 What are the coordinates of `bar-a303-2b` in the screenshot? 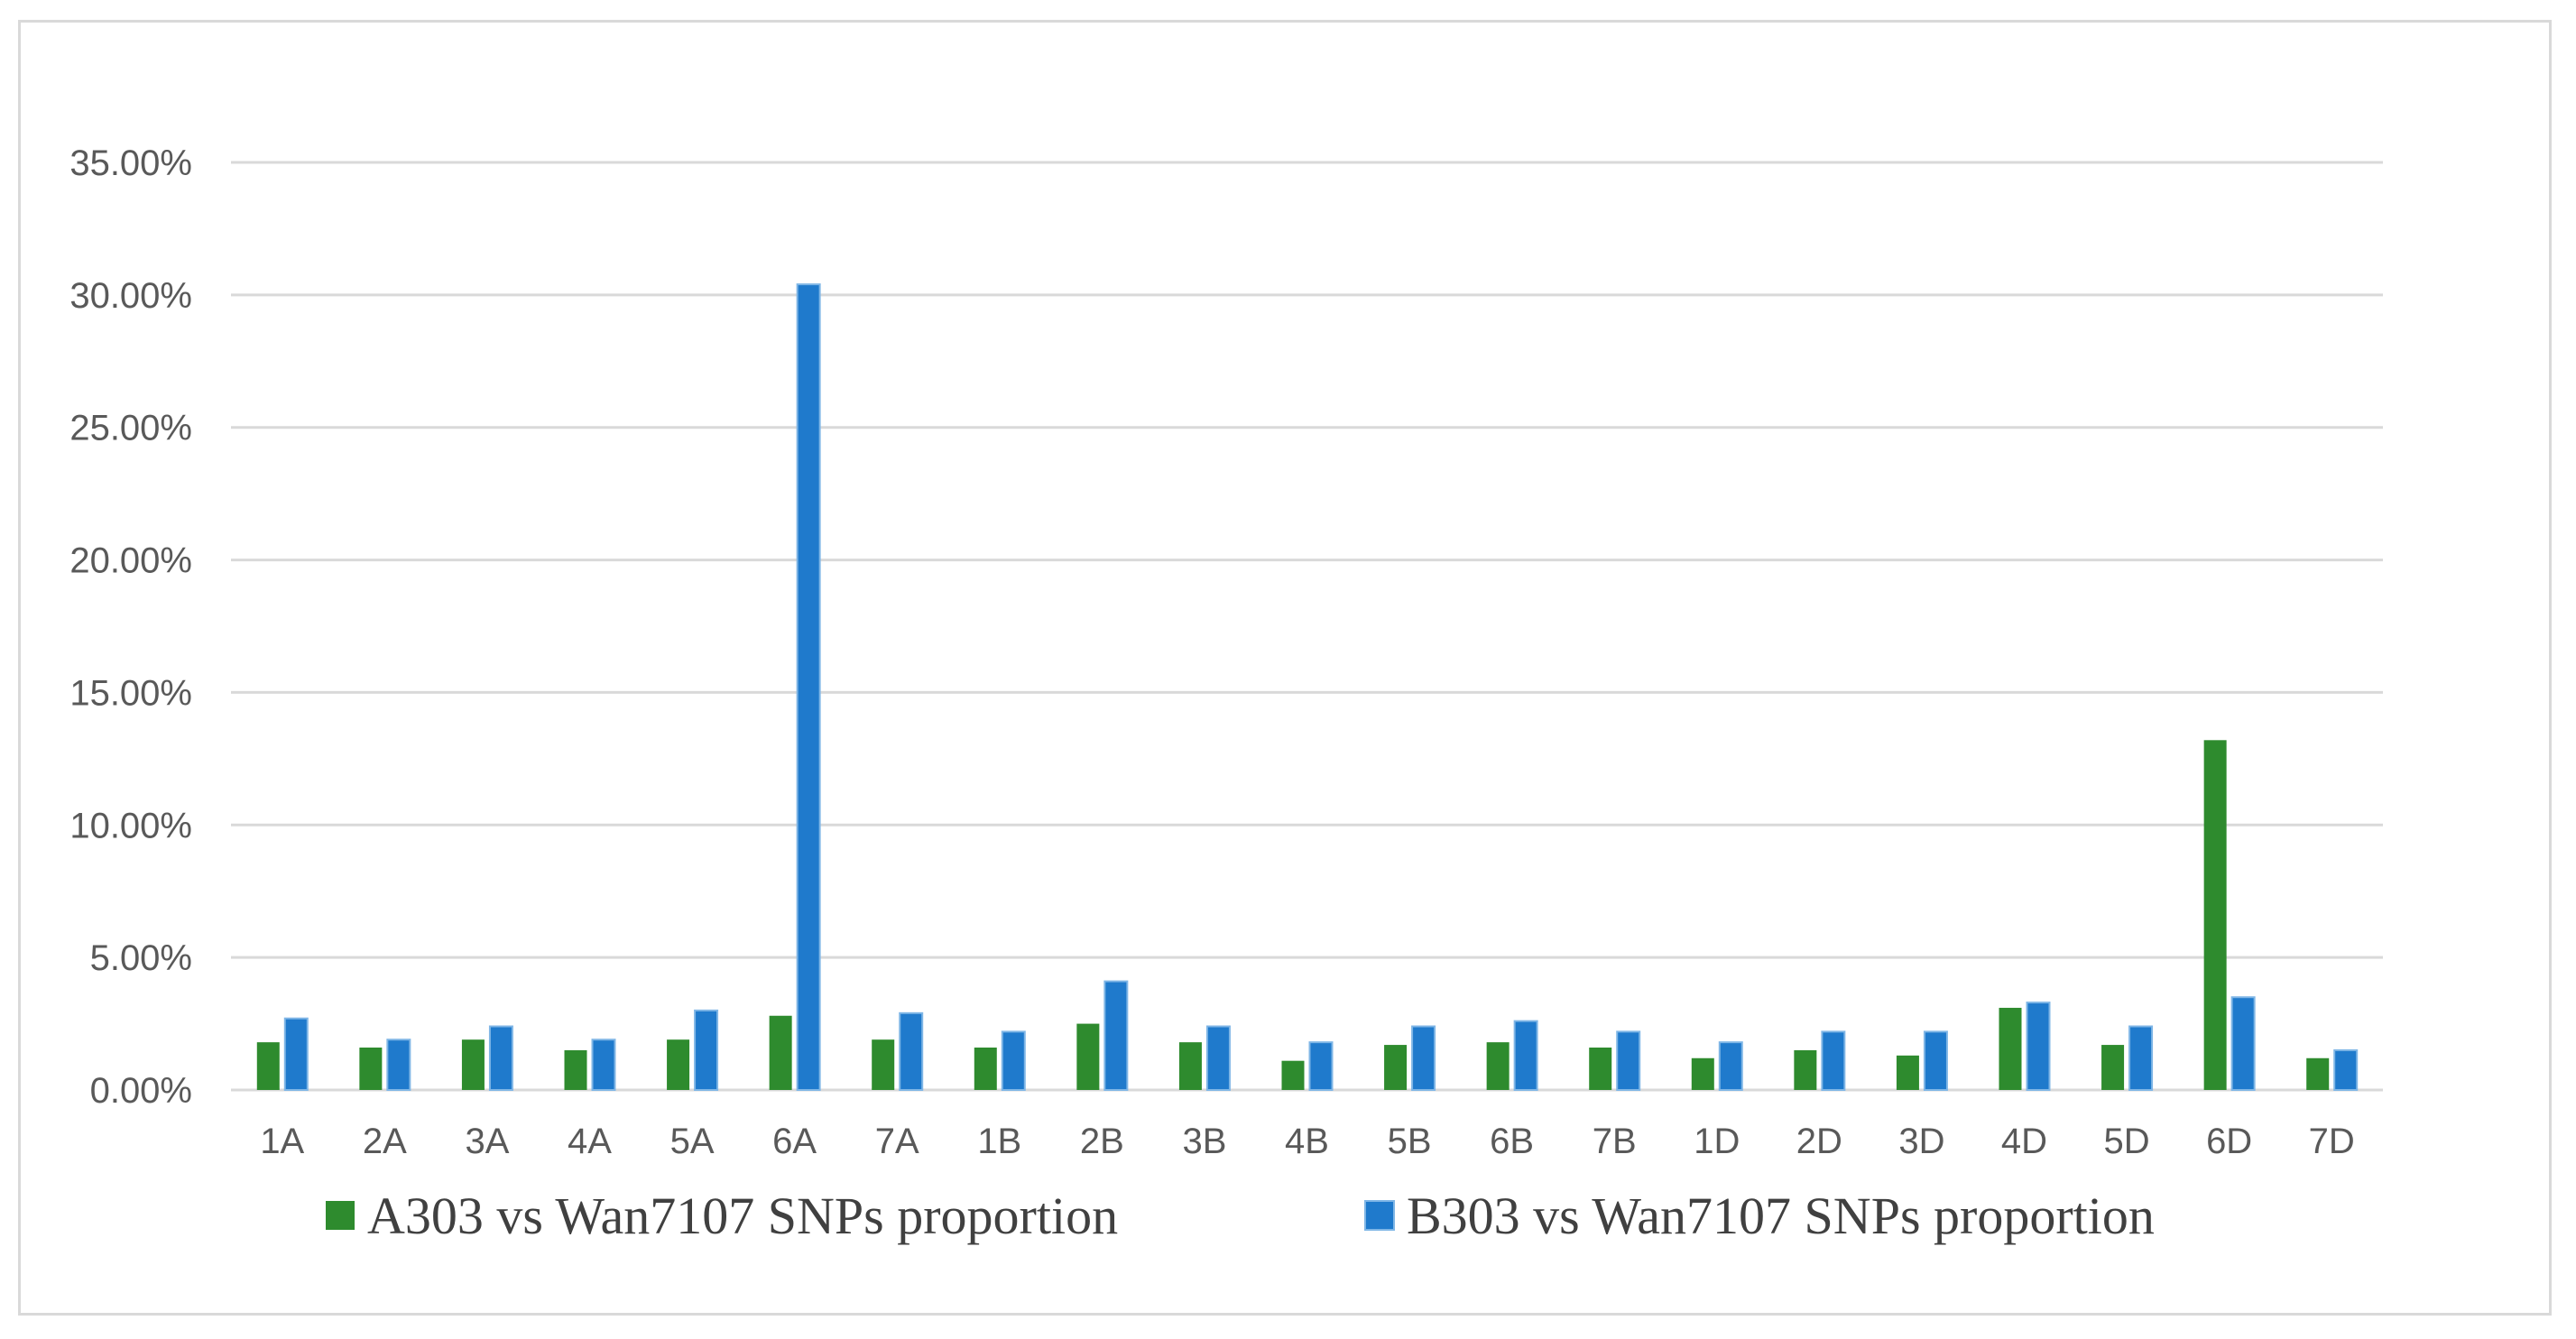 It's located at (1088, 1056).